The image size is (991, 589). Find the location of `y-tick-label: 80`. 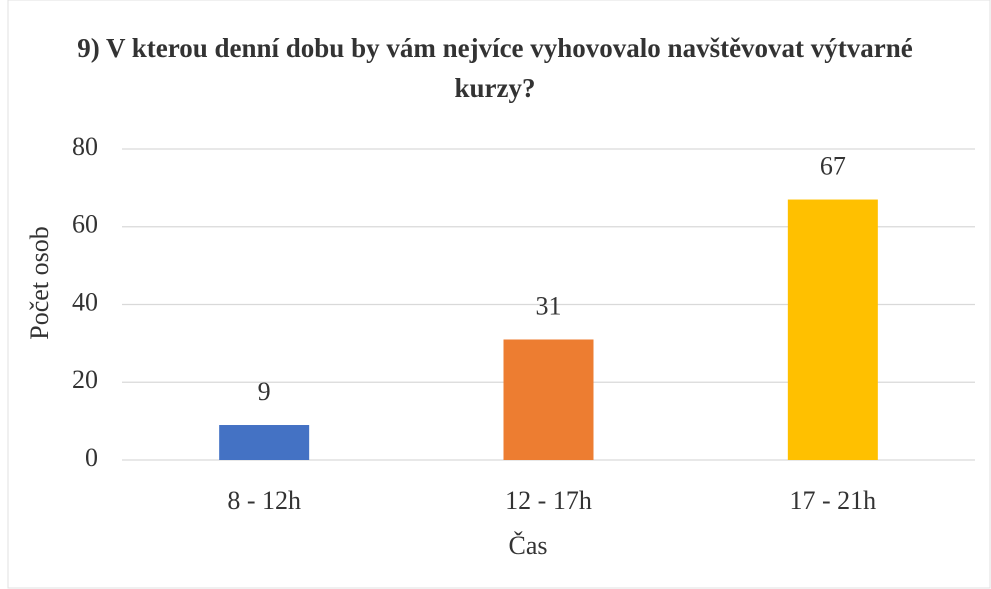

y-tick-label: 80 is located at coordinates (85, 146).